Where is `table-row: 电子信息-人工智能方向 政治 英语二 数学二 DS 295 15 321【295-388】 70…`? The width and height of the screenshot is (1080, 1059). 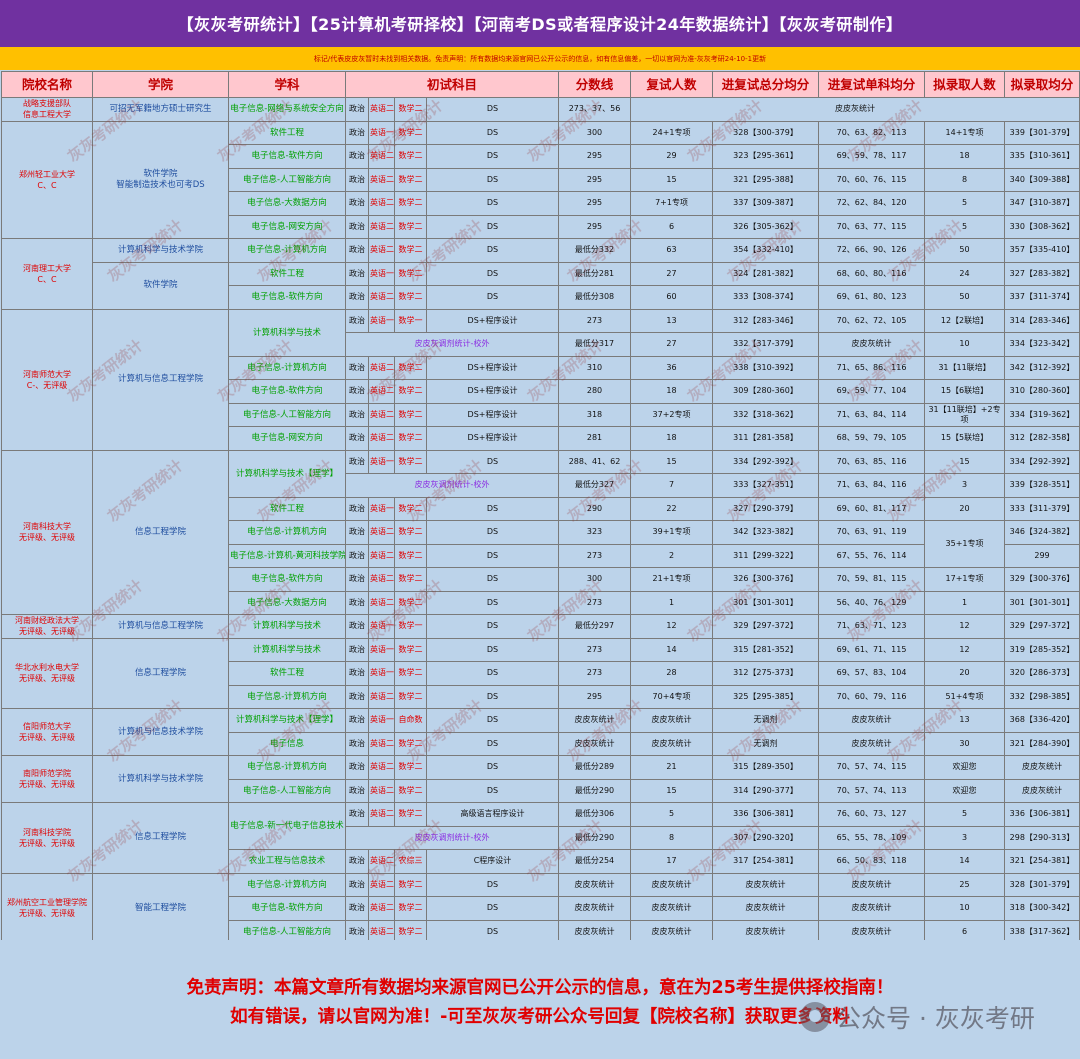 table-row: 电子信息-人工智能方向 政治 英语二 数学二 DS 295 15 321【295-388】 70… is located at coordinates (541, 179).